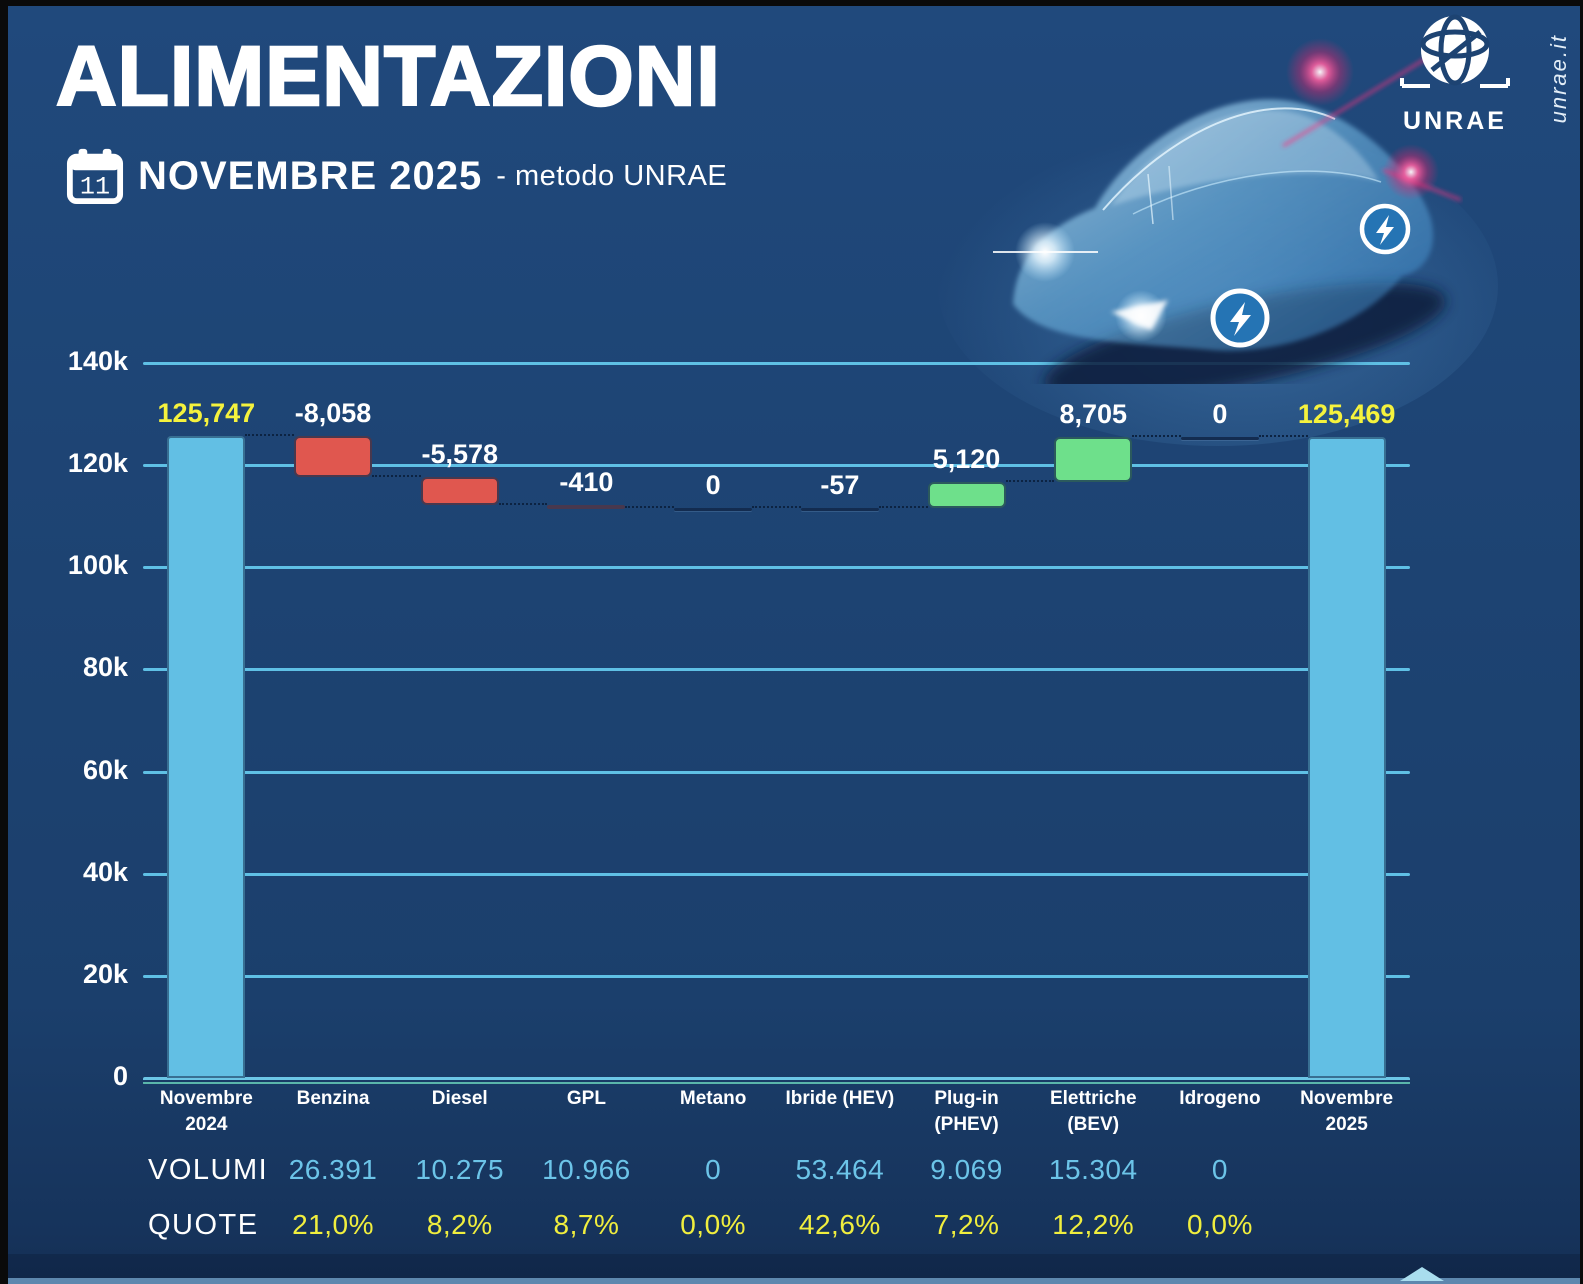 The image size is (1583, 1284). Describe the element at coordinates (1093, 459) in the screenshot. I see `waterfall-bar-Elettriche (BEV)` at that location.